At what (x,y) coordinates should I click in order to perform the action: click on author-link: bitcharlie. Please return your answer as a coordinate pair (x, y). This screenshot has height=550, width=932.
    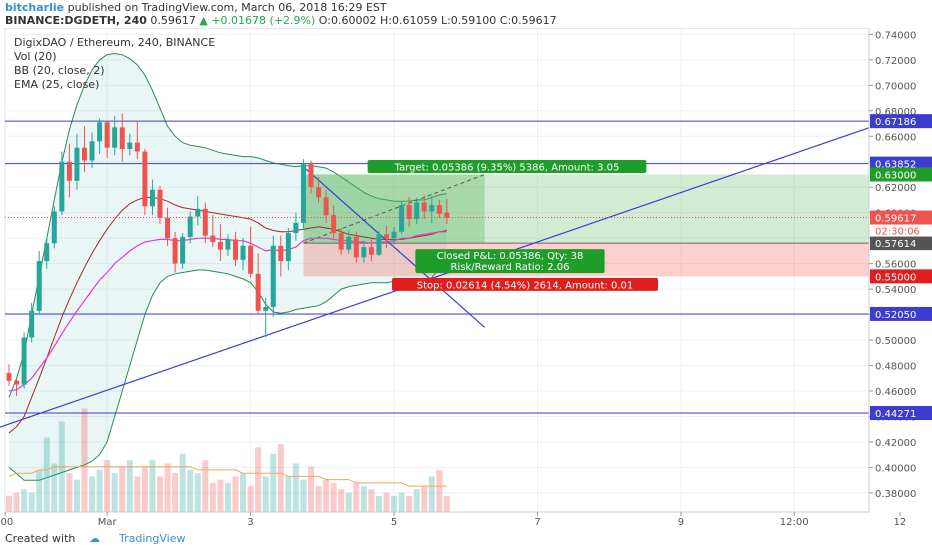
    Looking at the image, I should click on (35, 7).